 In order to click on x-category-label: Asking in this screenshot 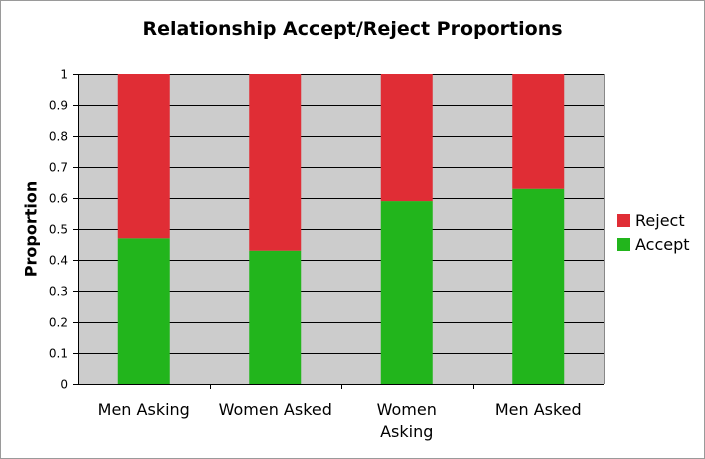, I will do `click(406, 431)`.